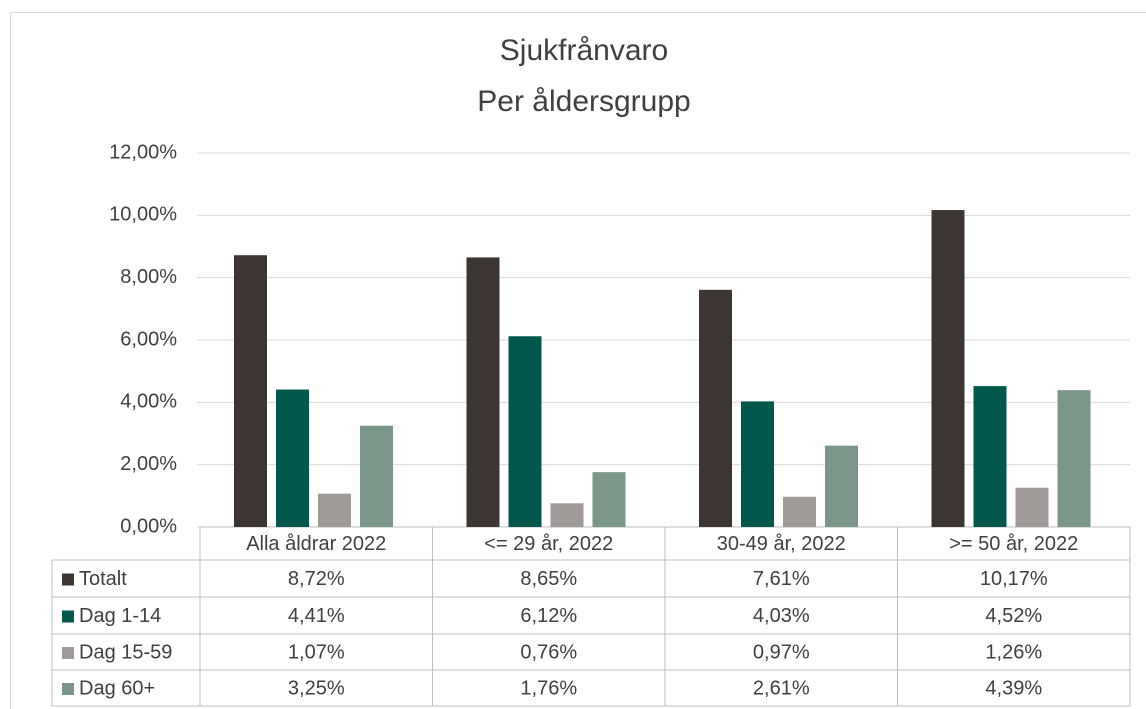 Image resolution: width=1146 pixels, height=709 pixels. I want to click on data-label: 0,76%, so click(548, 652).